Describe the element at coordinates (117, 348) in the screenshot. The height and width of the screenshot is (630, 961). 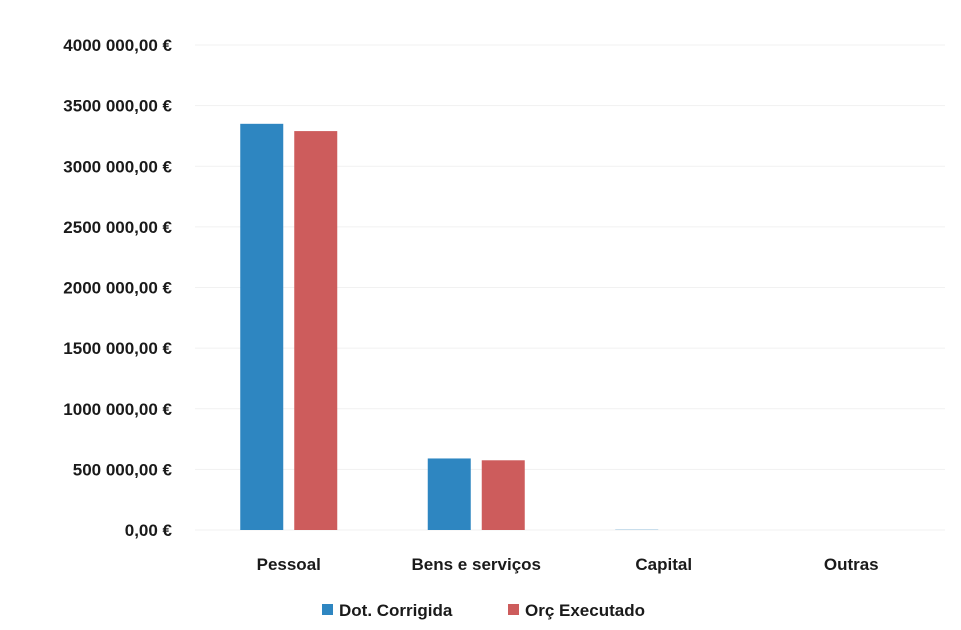
I see `y-tick-label: 1500 000,00 €` at that location.